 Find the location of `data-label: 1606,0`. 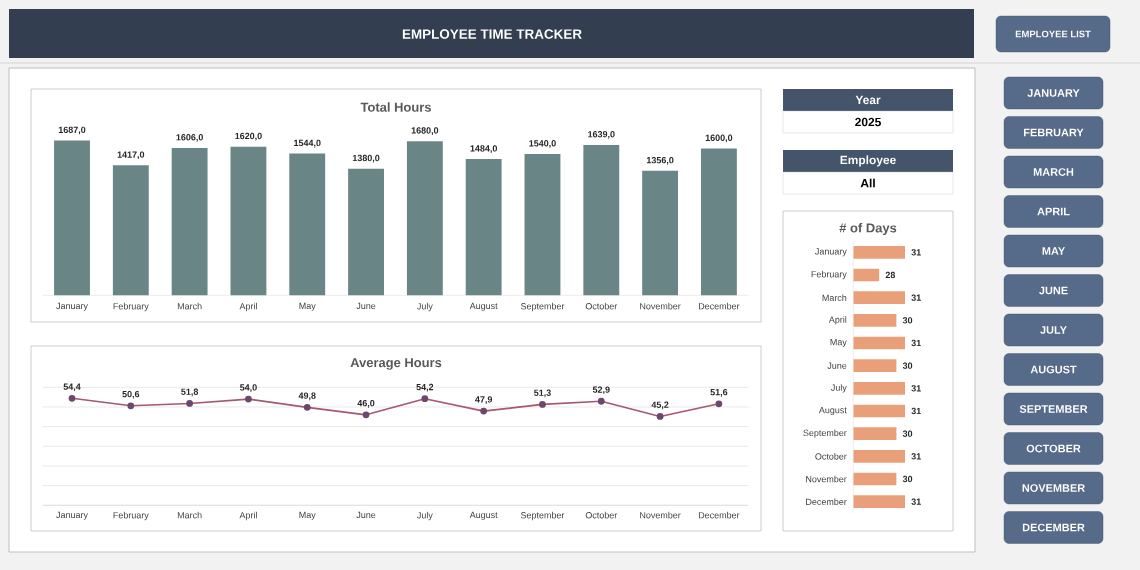

data-label: 1606,0 is located at coordinates (189, 138).